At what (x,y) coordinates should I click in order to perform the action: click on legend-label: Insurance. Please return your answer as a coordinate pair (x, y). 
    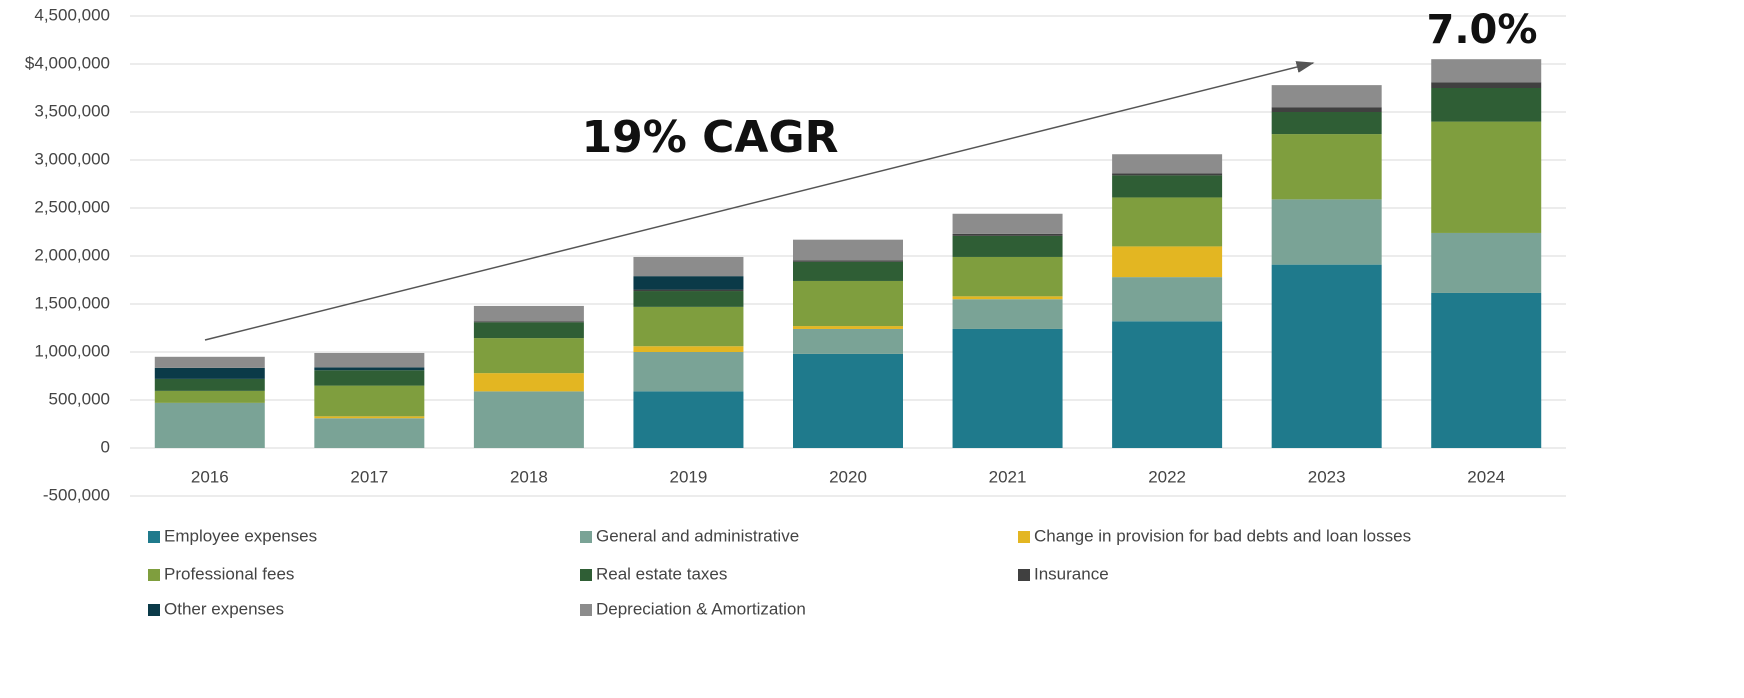
    Looking at the image, I should click on (1071, 573).